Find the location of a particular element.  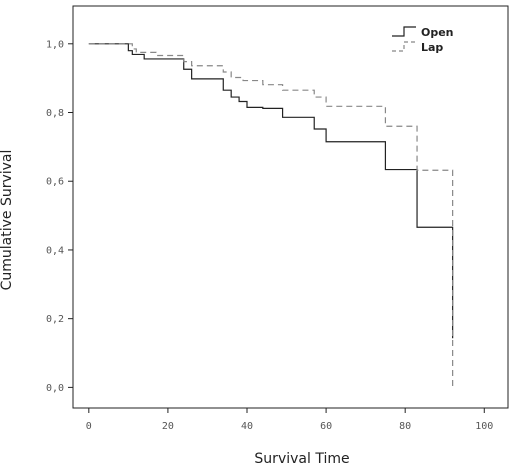

x-tick-label: 0 is located at coordinates (89, 426).